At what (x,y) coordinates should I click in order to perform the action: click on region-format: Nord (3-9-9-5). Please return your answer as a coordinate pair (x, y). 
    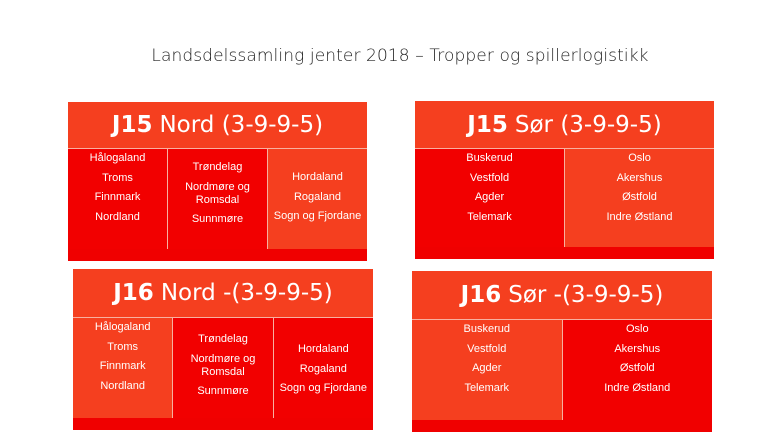
    Looking at the image, I should click on (241, 125).